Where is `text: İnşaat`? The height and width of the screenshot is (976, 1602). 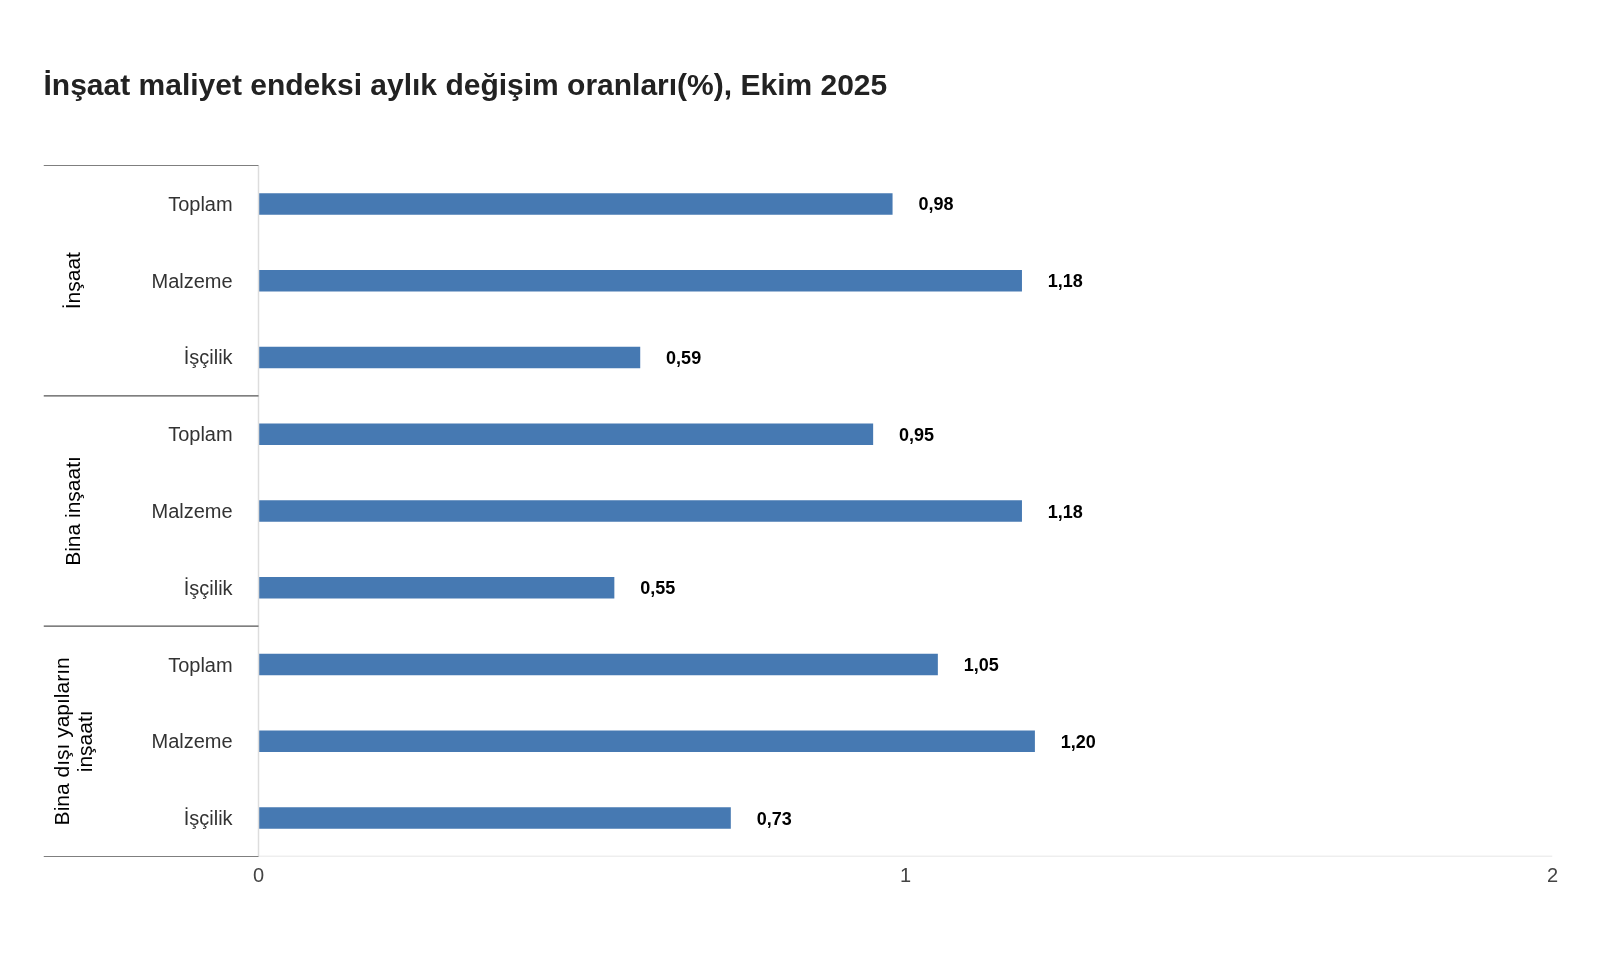
text: İnşaat is located at coordinates (73, 280).